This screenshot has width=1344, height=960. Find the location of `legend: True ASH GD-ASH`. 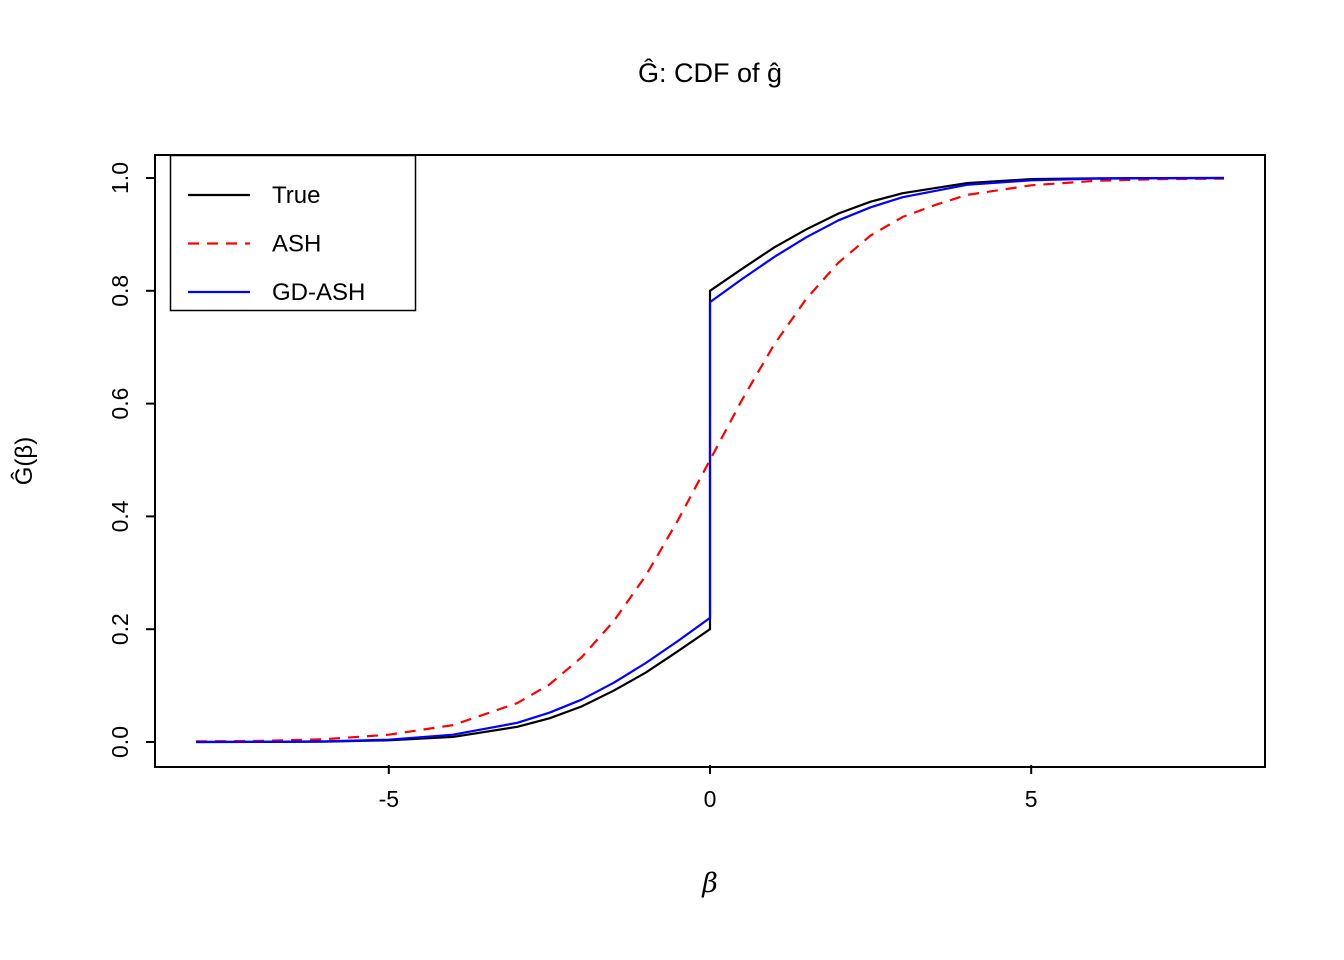

legend: True ASH GD-ASH is located at coordinates (293, 233).